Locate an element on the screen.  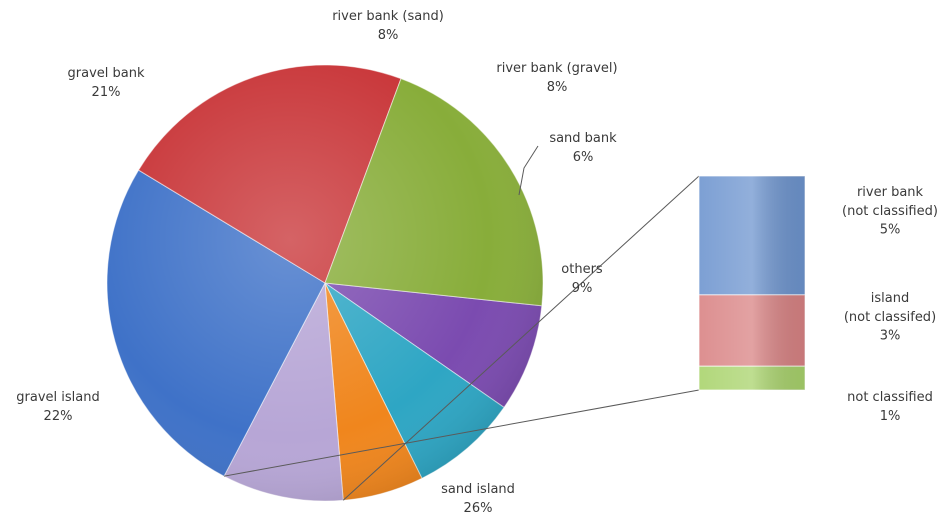
data-label-not-classified: not classified 1% is located at coordinates (890, 407).